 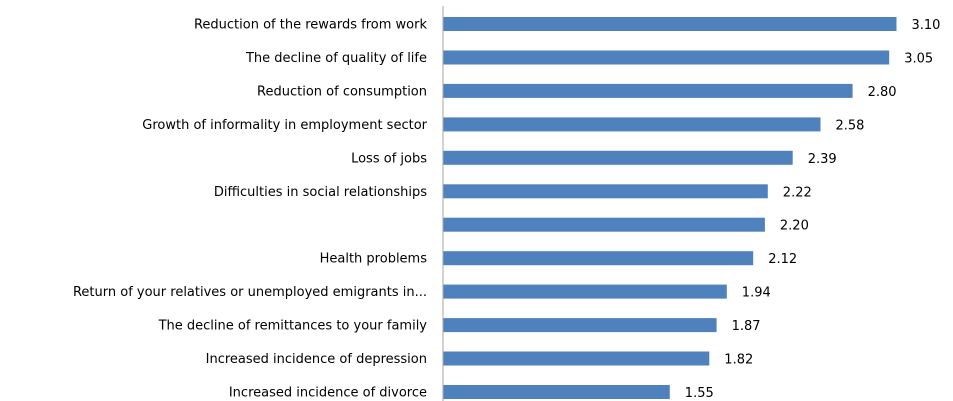 I want to click on value-label: 1.94, so click(x=756, y=293).